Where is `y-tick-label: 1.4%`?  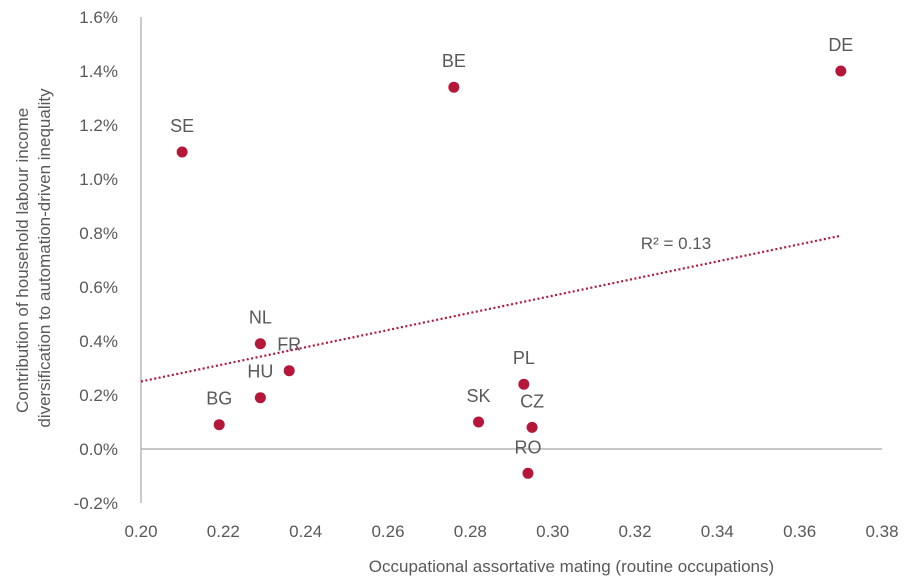 y-tick-label: 1.4% is located at coordinates (98, 71).